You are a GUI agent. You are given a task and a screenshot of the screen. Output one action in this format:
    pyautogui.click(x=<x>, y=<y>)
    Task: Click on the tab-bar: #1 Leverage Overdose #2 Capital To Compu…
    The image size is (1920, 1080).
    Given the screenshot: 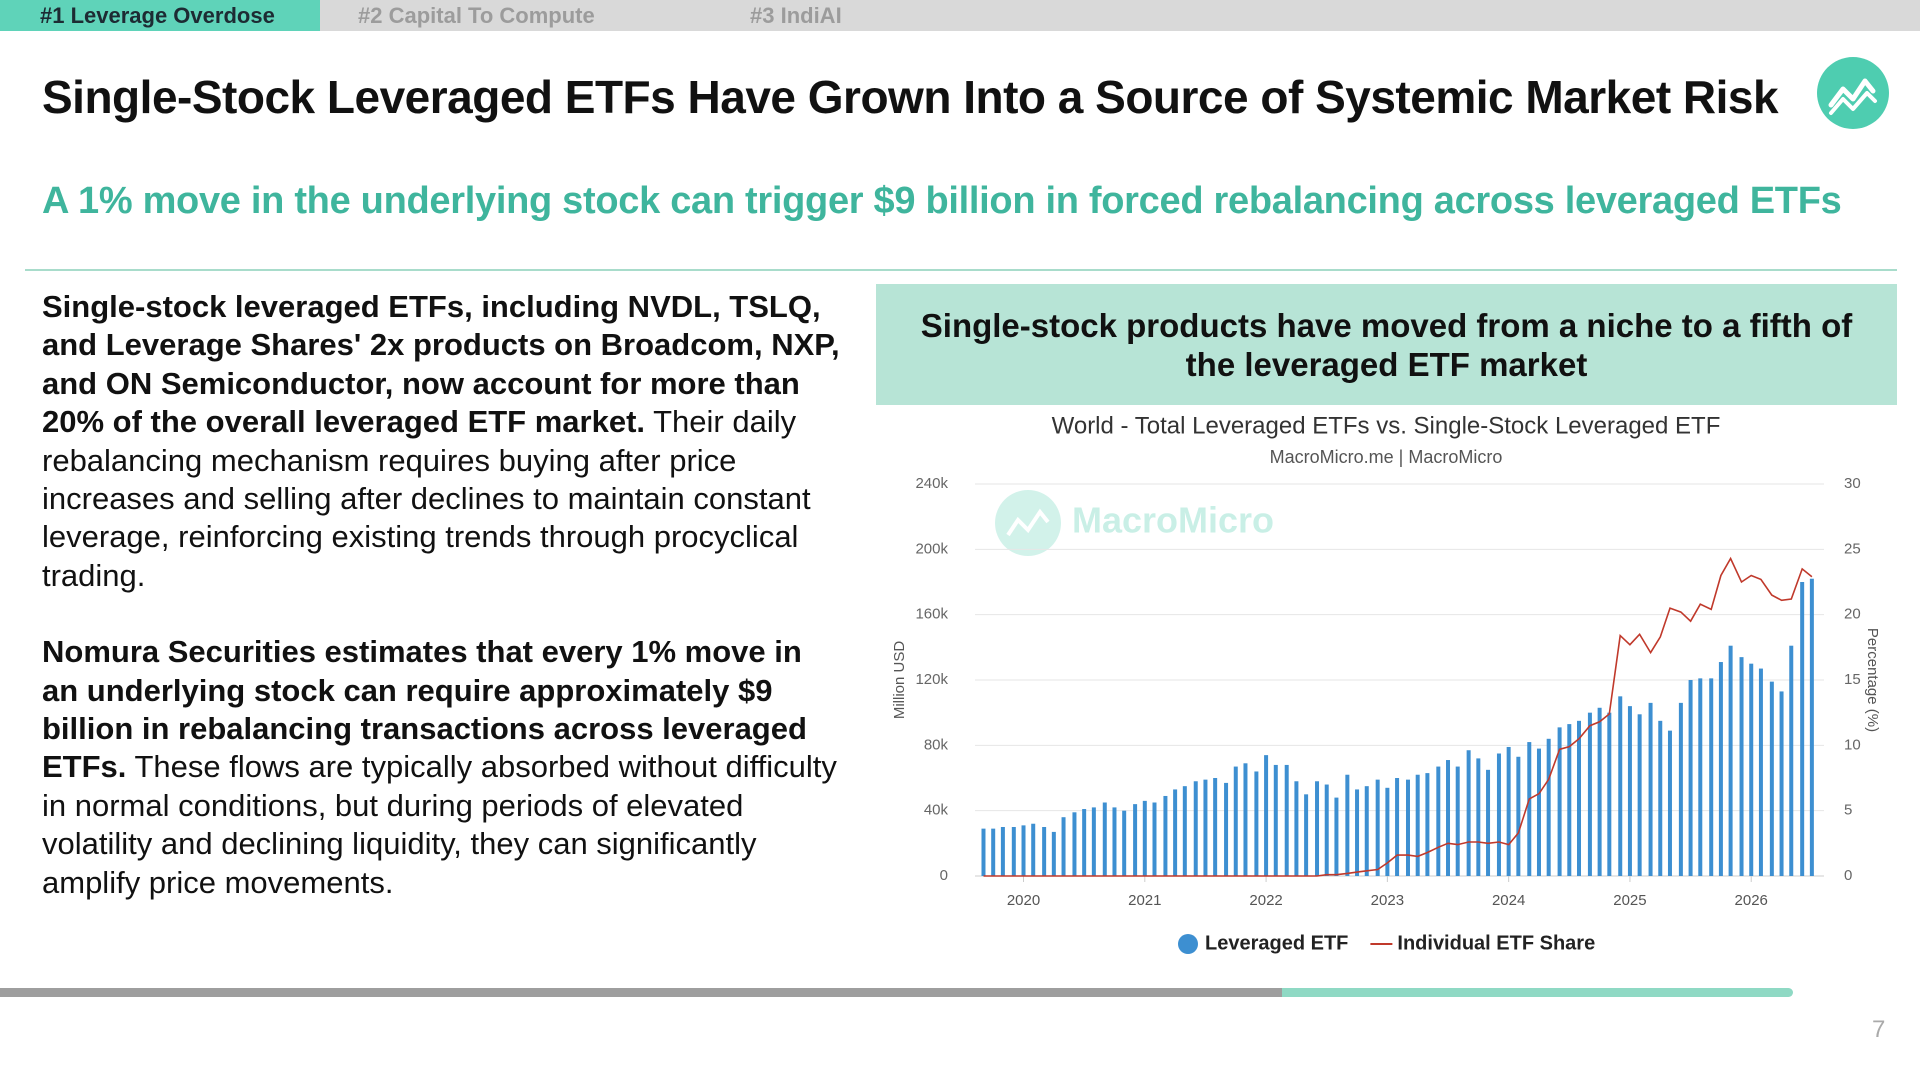 What is the action you would take?
    pyautogui.click(x=960, y=15)
    